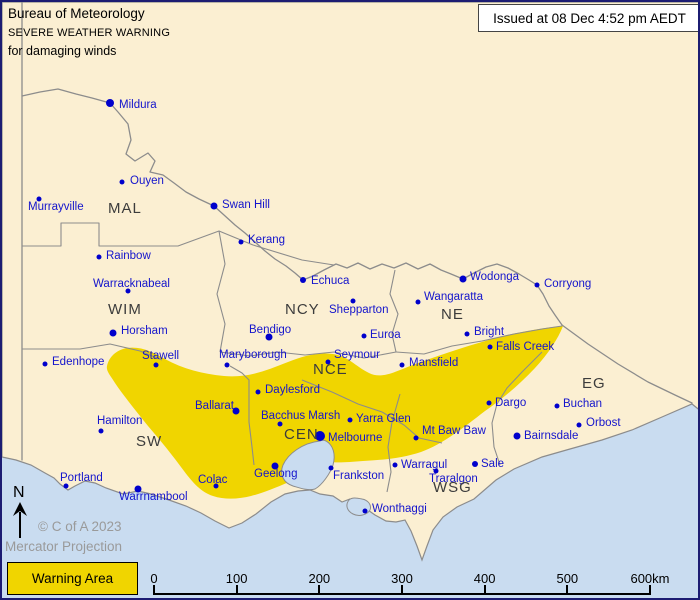 The image size is (700, 600). I want to click on town-label: Wodonga, so click(495, 277).